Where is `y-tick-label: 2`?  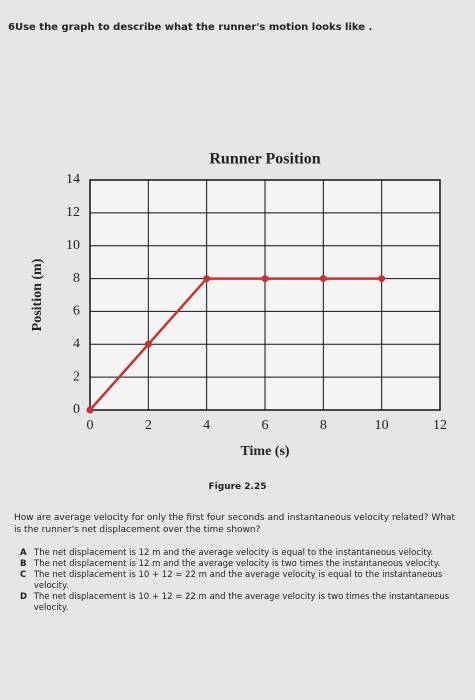 y-tick-label: 2 is located at coordinates (76, 376).